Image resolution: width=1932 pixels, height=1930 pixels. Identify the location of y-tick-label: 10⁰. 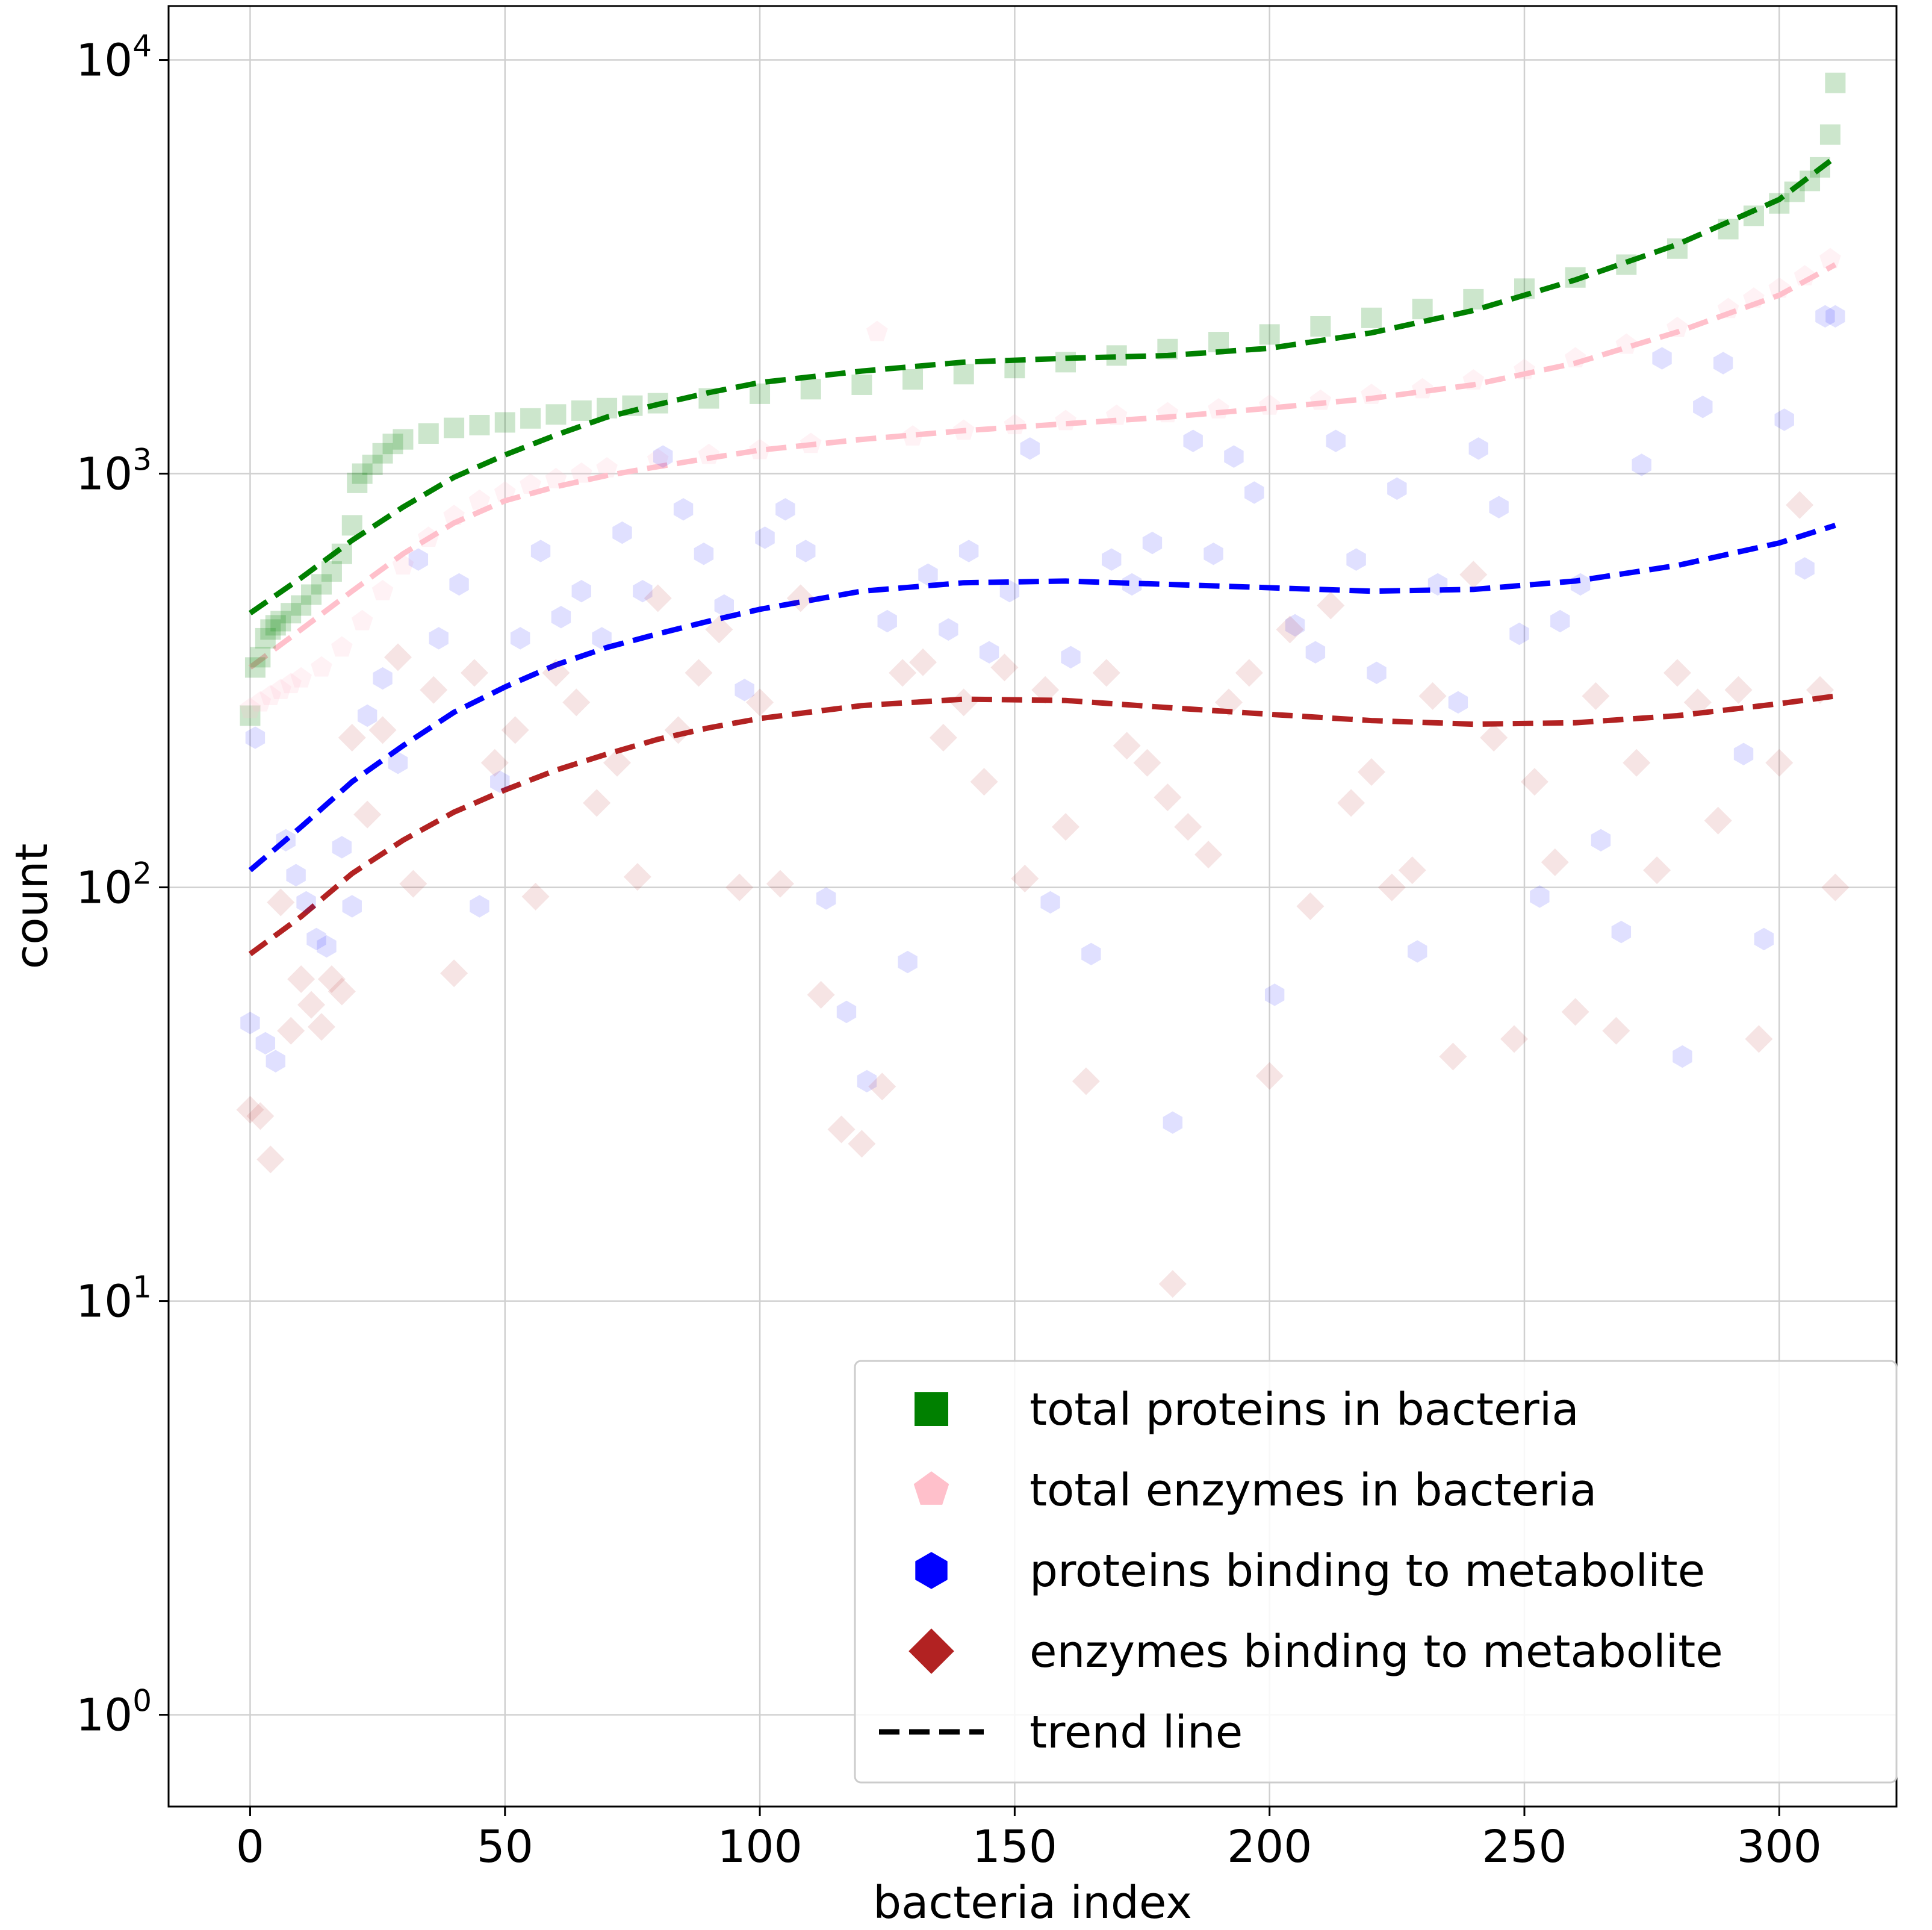
(114, 1713).